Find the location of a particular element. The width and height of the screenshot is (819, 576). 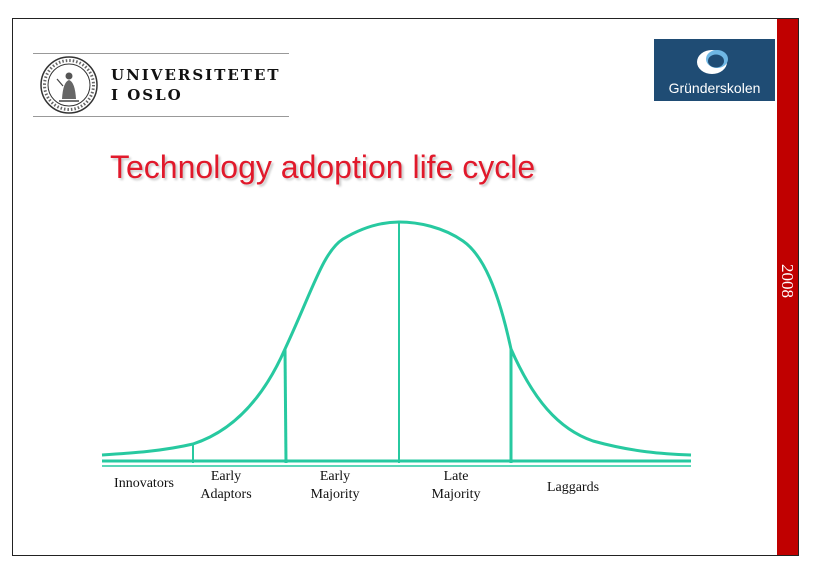

grunderskolen-logo: Gründerskolen is located at coordinates (714, 70).